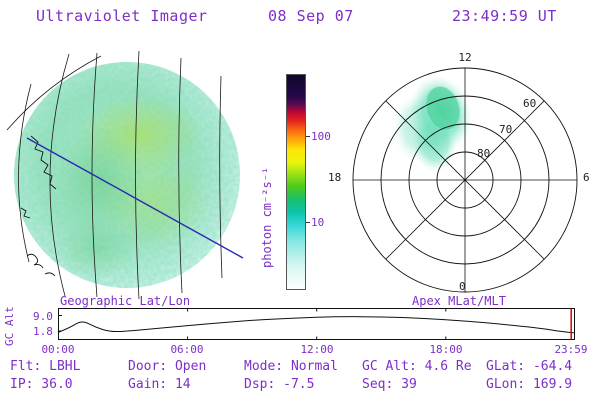  I want to click on status-dsp: Dsp: -7.5, so click(279, 384).